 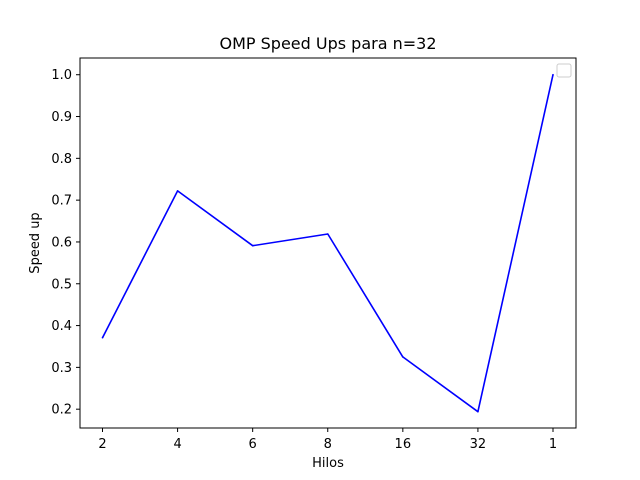 What do you see at coordinates (328, 463) in the screenshot?
I see `x-axis-label: Hilos` at bounding box center [328, 463].